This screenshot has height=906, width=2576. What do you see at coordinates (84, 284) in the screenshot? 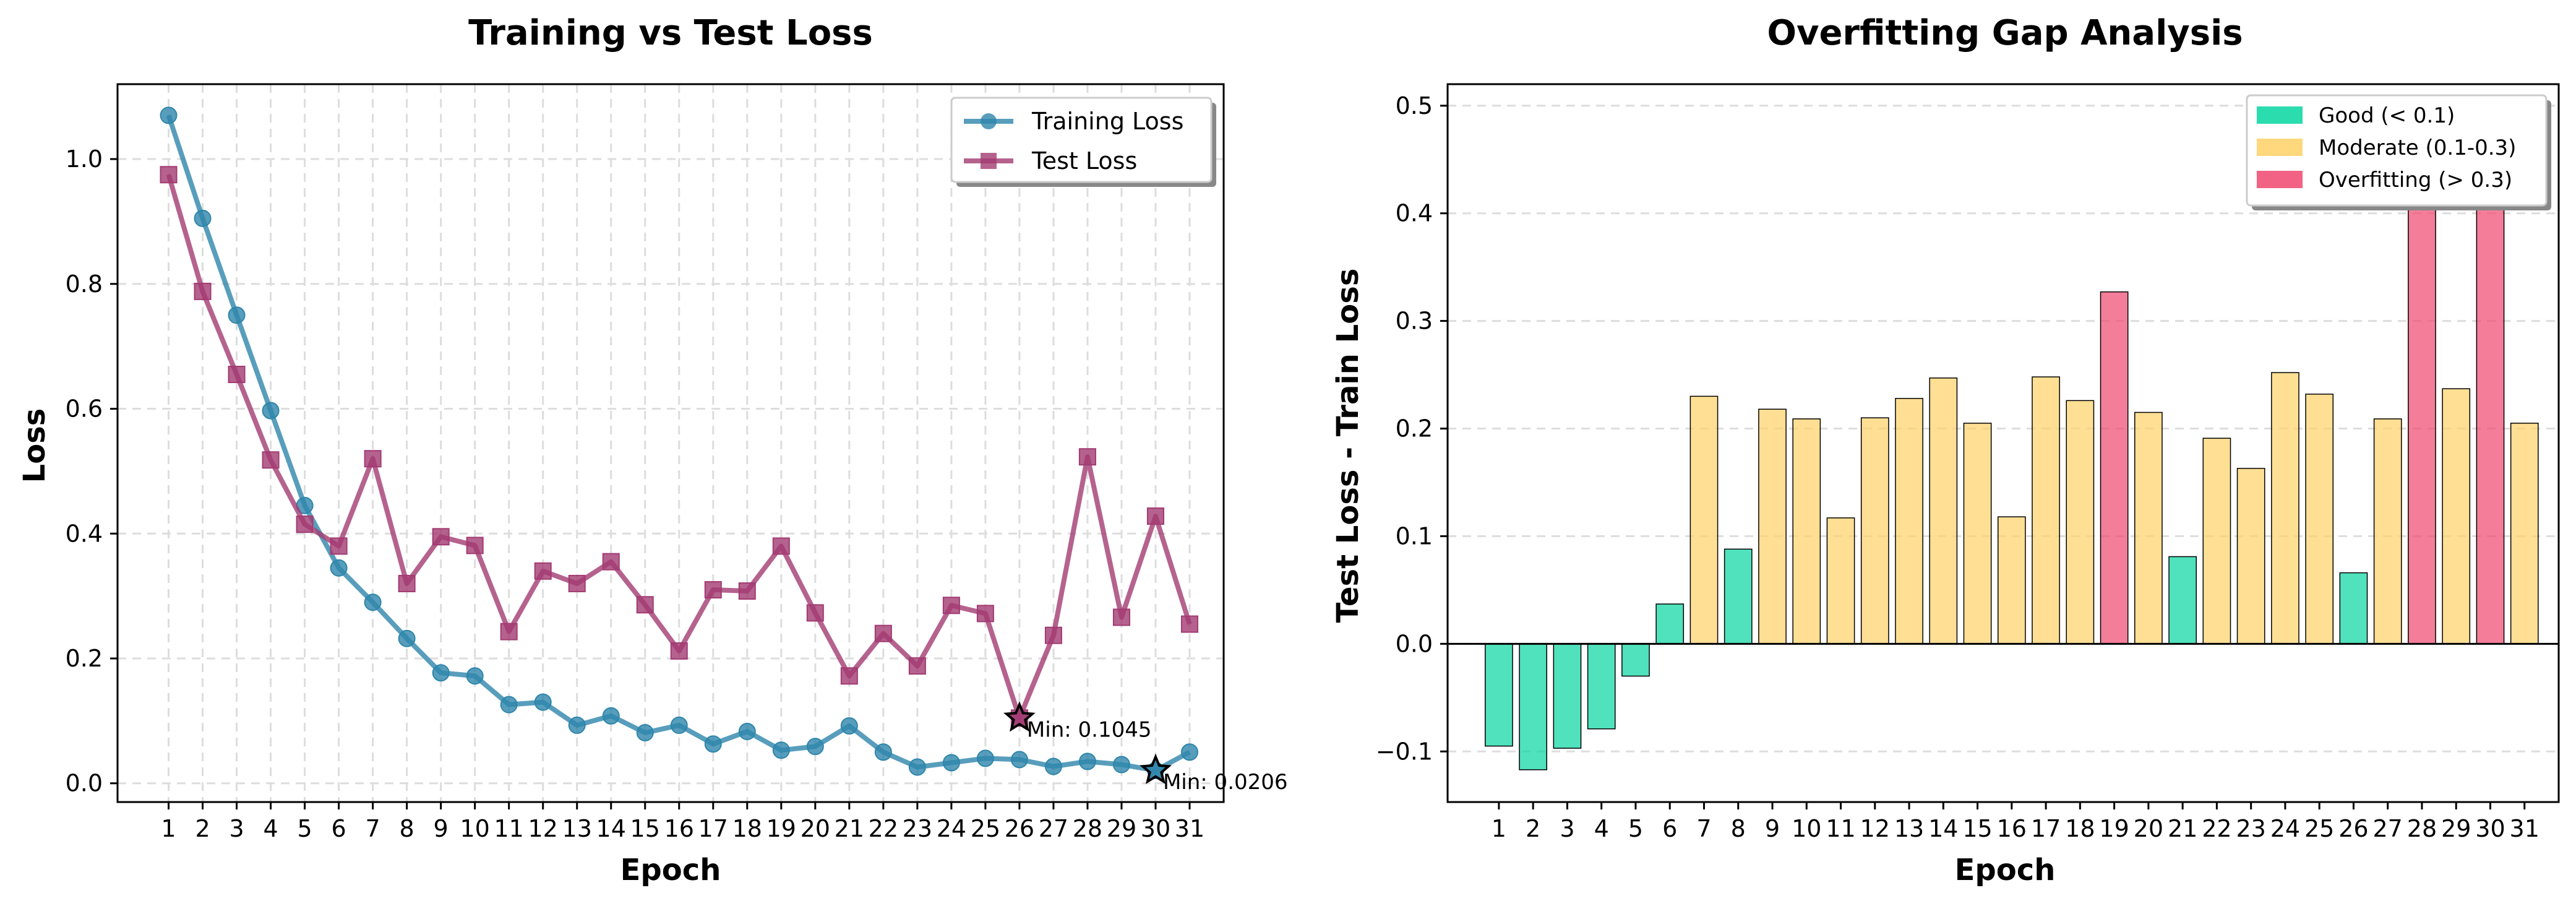
I see `y-tick-label: 0.8` at bounding box center [84, 284].